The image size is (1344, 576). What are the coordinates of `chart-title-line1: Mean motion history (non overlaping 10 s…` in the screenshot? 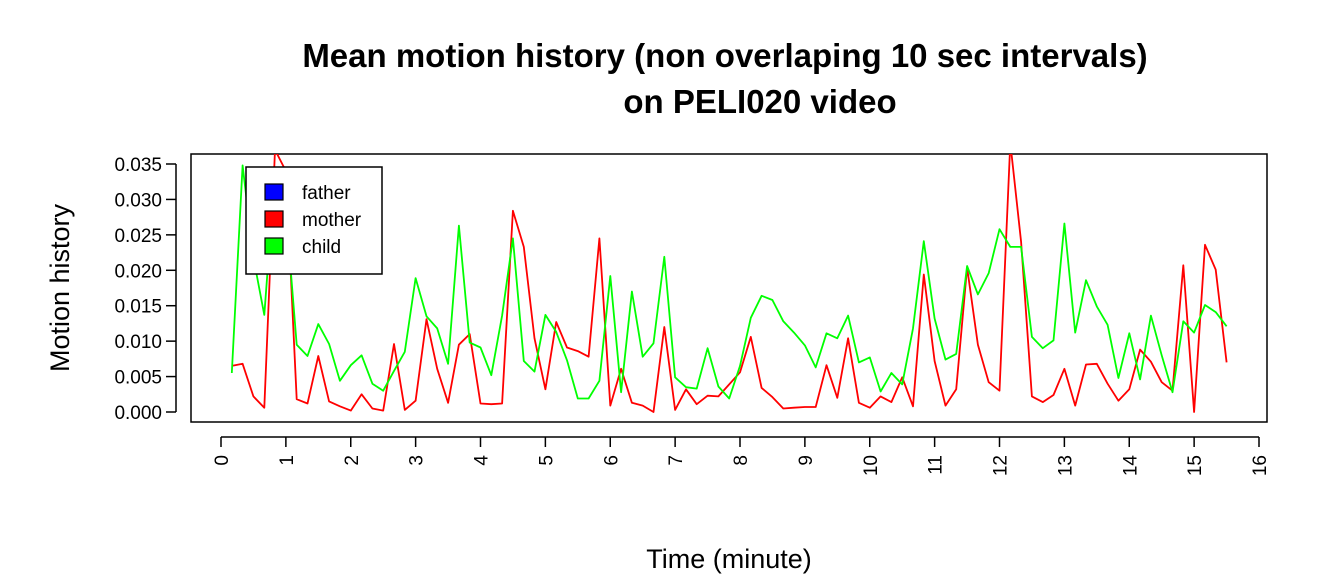 It's located at (724, 55).